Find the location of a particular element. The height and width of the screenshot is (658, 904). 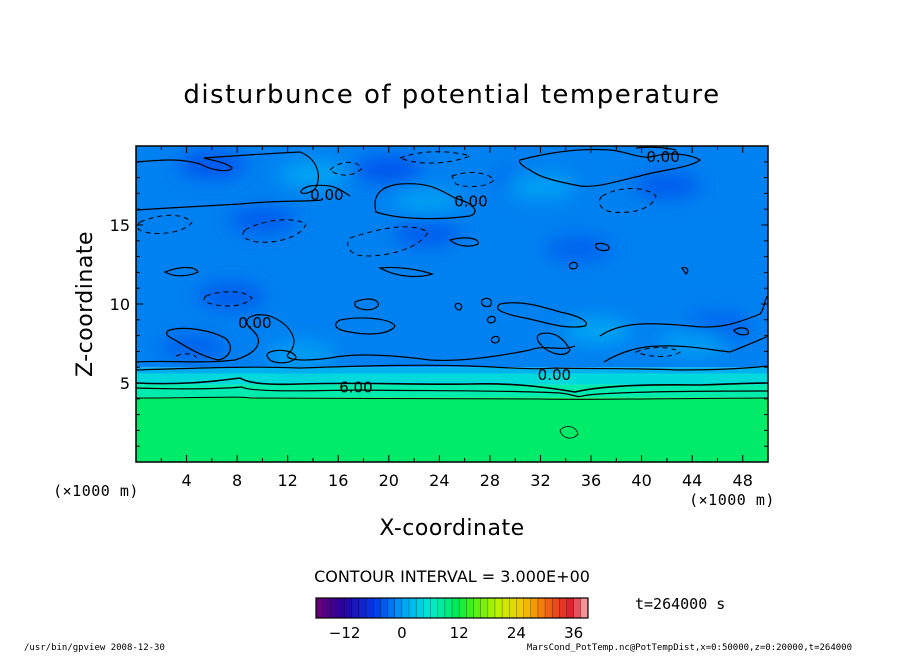

x-unit-right-label: (×1000 m) is located at coordinates (732, 500).